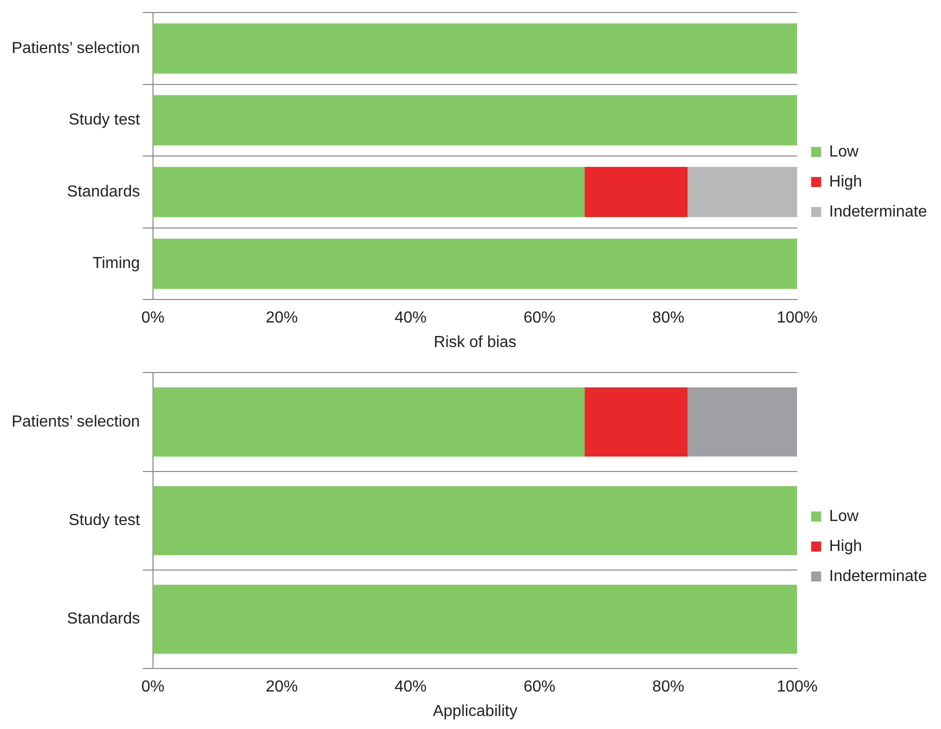 The width and height of the screenshot is (941, 729). I want to click on x-axis-title: Applicability, so click(475, 711).